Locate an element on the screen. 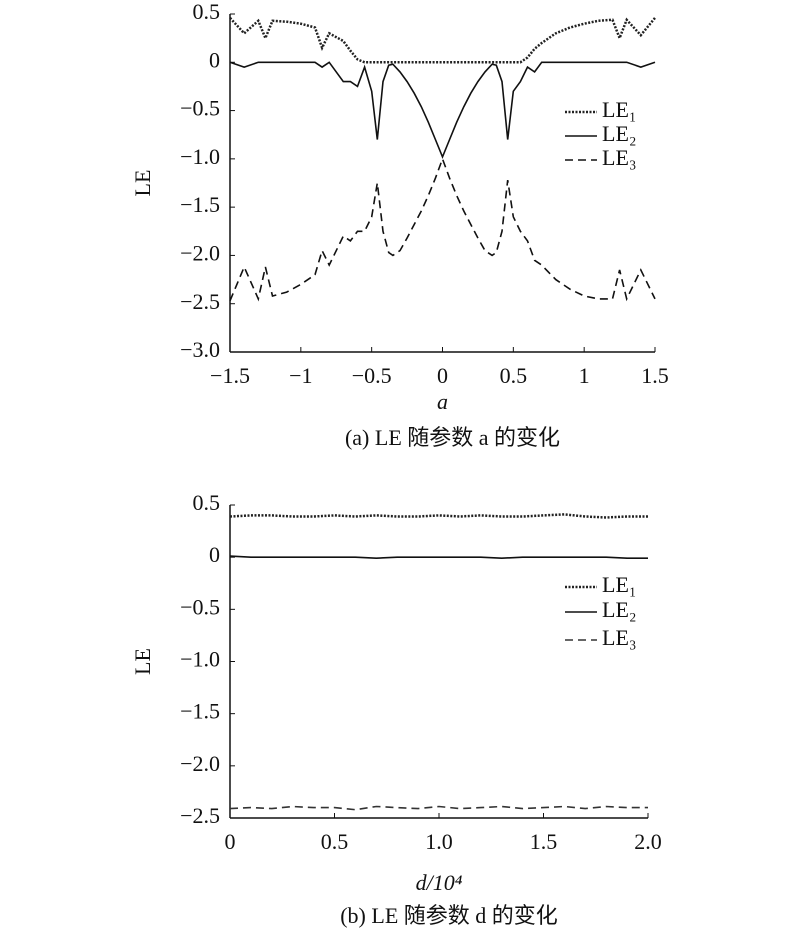  x-tick-label: −0.5 is located at coordinates (372, 375).